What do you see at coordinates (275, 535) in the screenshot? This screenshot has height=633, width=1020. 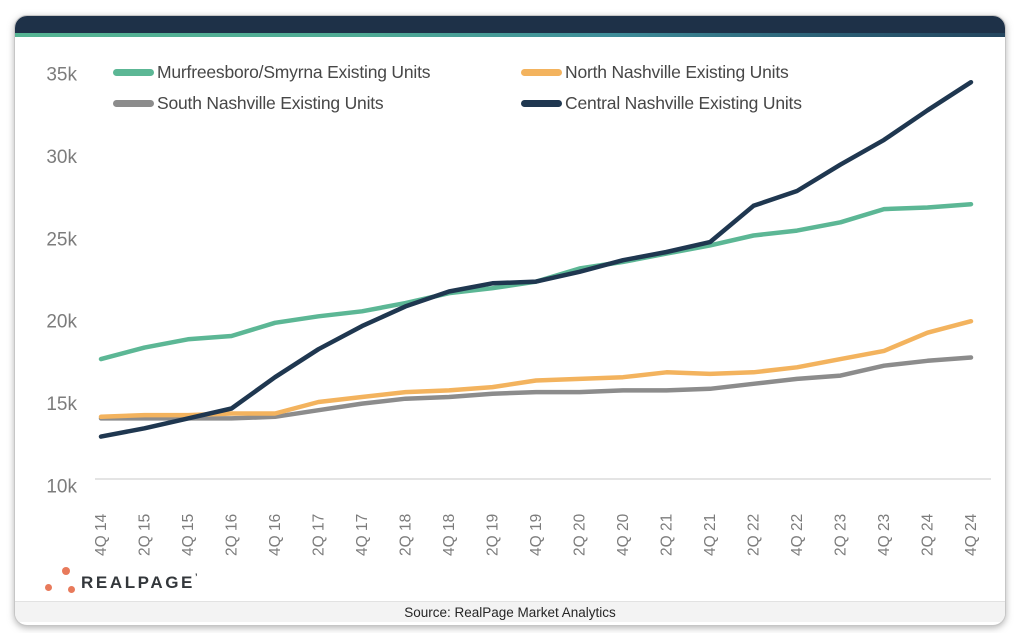 I see `svg-text: 4Q 16` at bounding box center [275, 535].